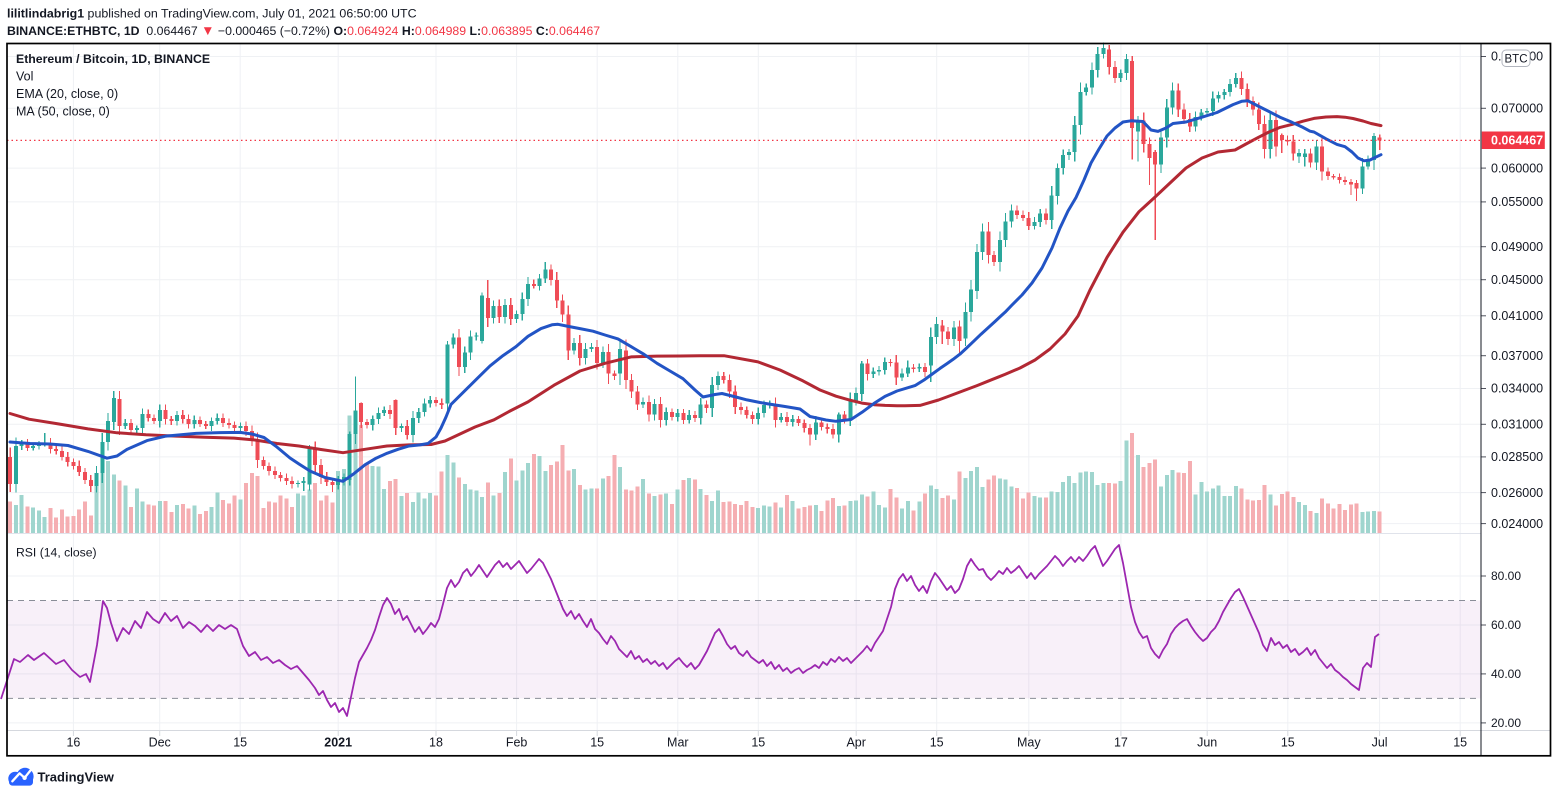 This screenshot has height=794, width=1557. Describe the element at coordinates (1207, 743) in the screenshot. I see `svg-text: Jun` at that location.